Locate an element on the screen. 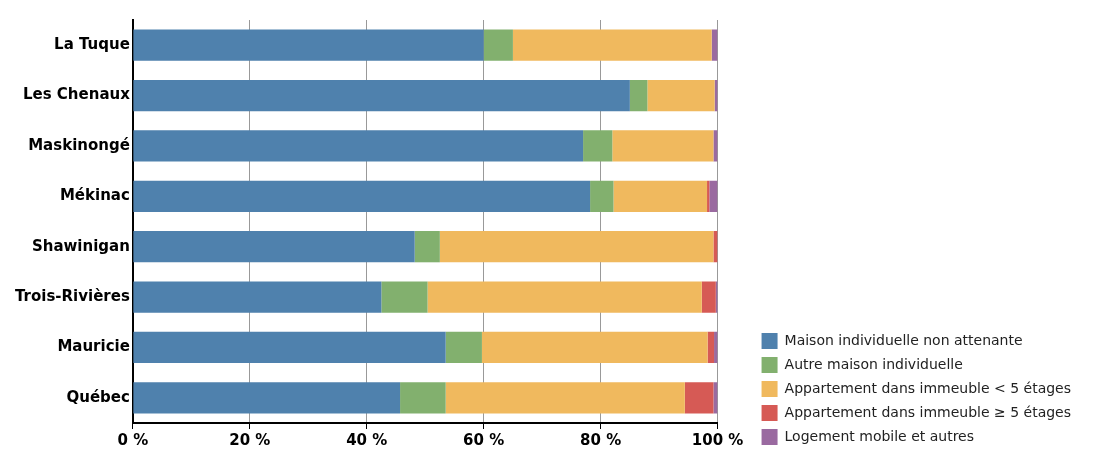 This screenshot has width=1097, height=461. x-tick-label: 20 % is located at coordinates (250, 439).